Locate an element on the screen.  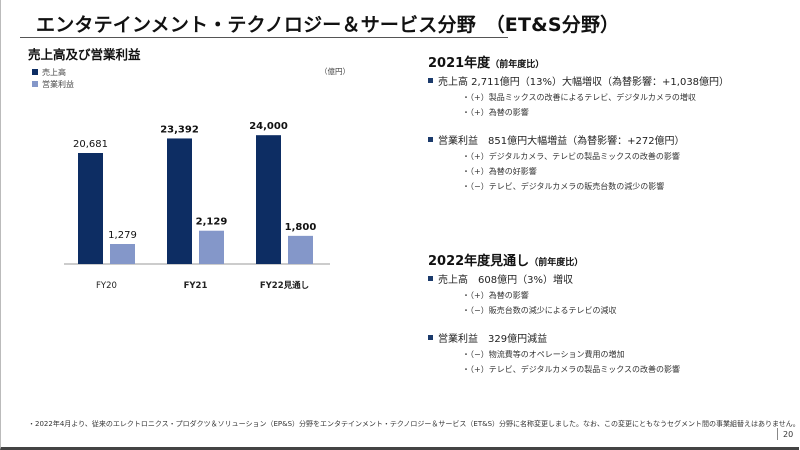
bar-op-income-FY22見通し is located at coordinates (300, 249).